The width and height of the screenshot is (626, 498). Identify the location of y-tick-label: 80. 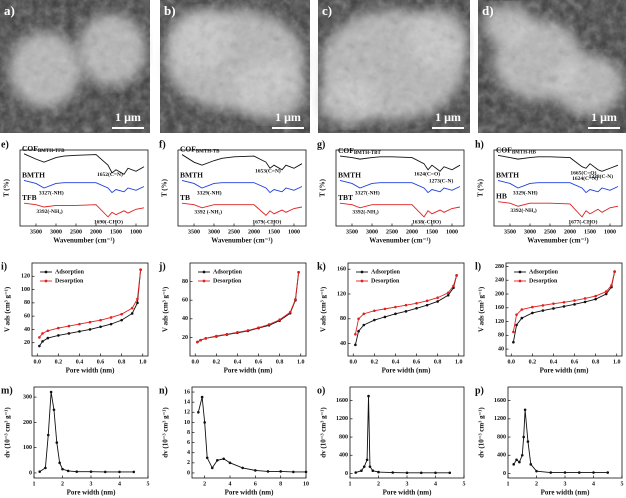
(185, 282).